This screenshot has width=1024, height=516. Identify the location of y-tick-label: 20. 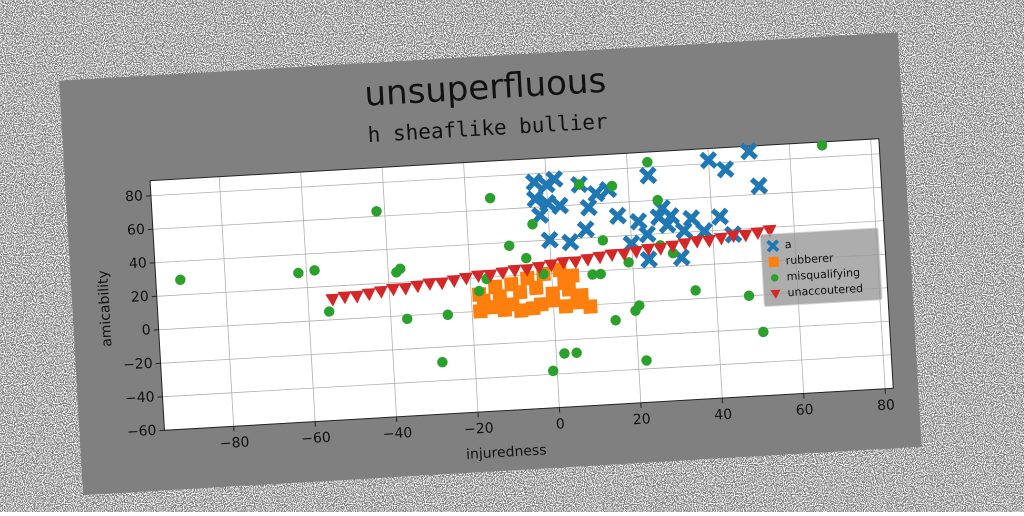
(139, 297).